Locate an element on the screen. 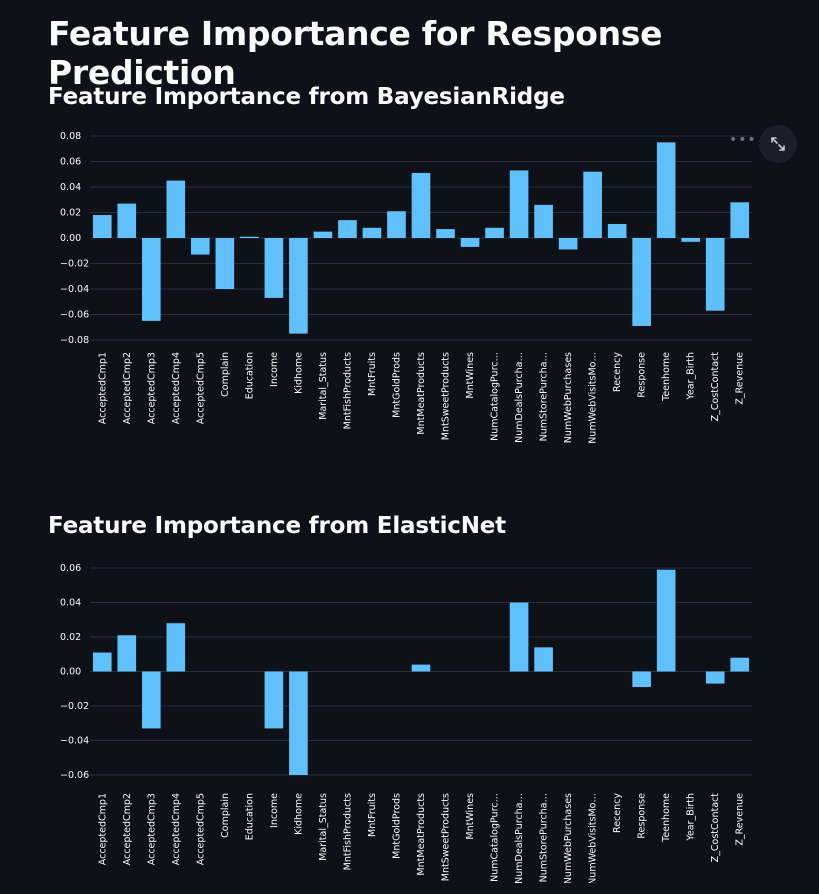 The height and width of the screenshot is (894, 819). x-tick-label: Year_Birth is located at coordinates (691, 376).